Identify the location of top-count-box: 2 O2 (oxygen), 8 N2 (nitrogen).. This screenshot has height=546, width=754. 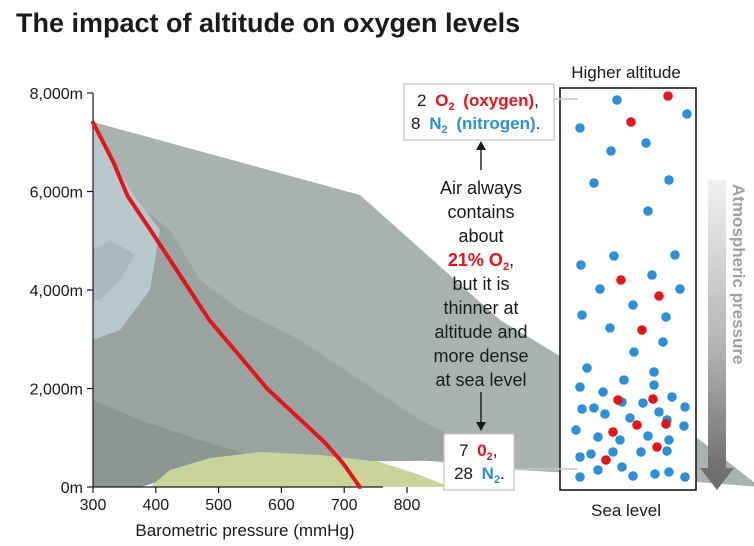
(490, 112).